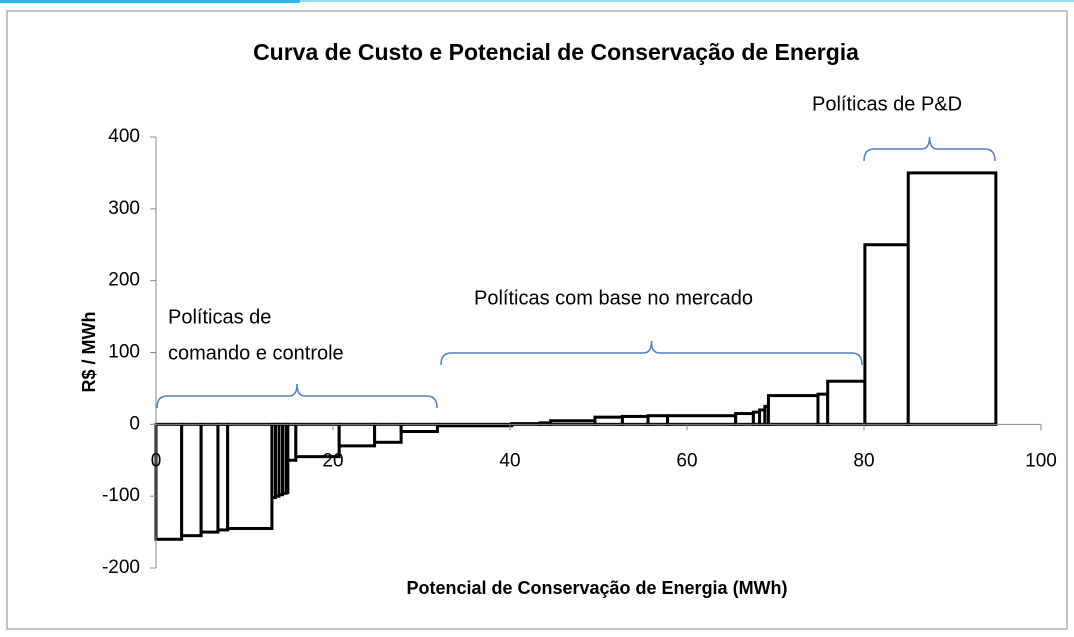  I want to click on annotation: Políticas com base no mercado, so click(613, 298).